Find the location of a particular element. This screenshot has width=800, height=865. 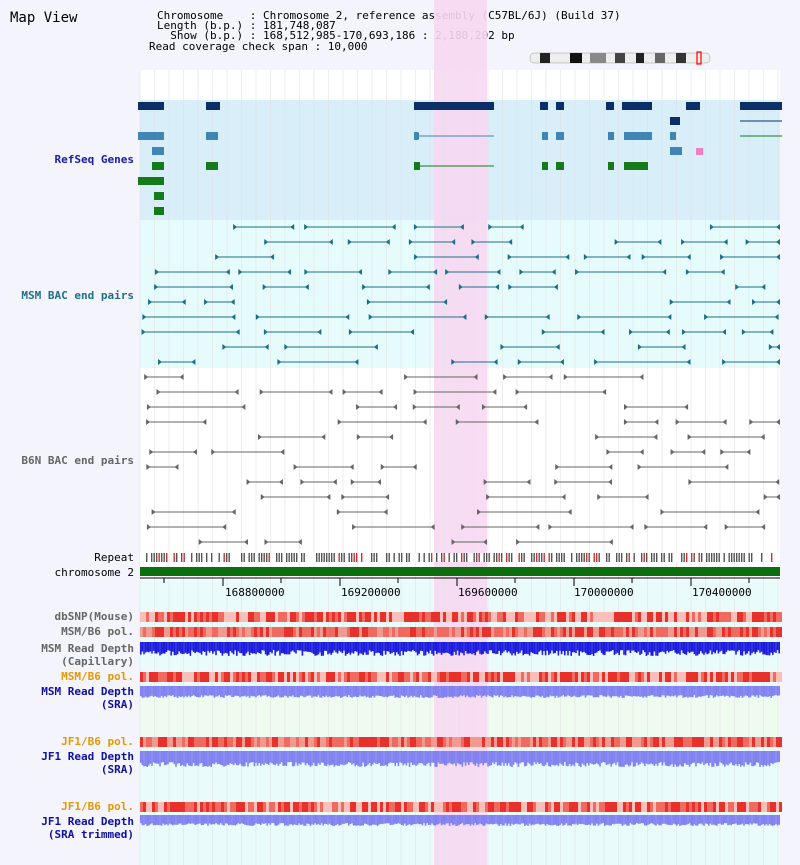

label-repeat: Repeat is located at coordinates (114, 557).